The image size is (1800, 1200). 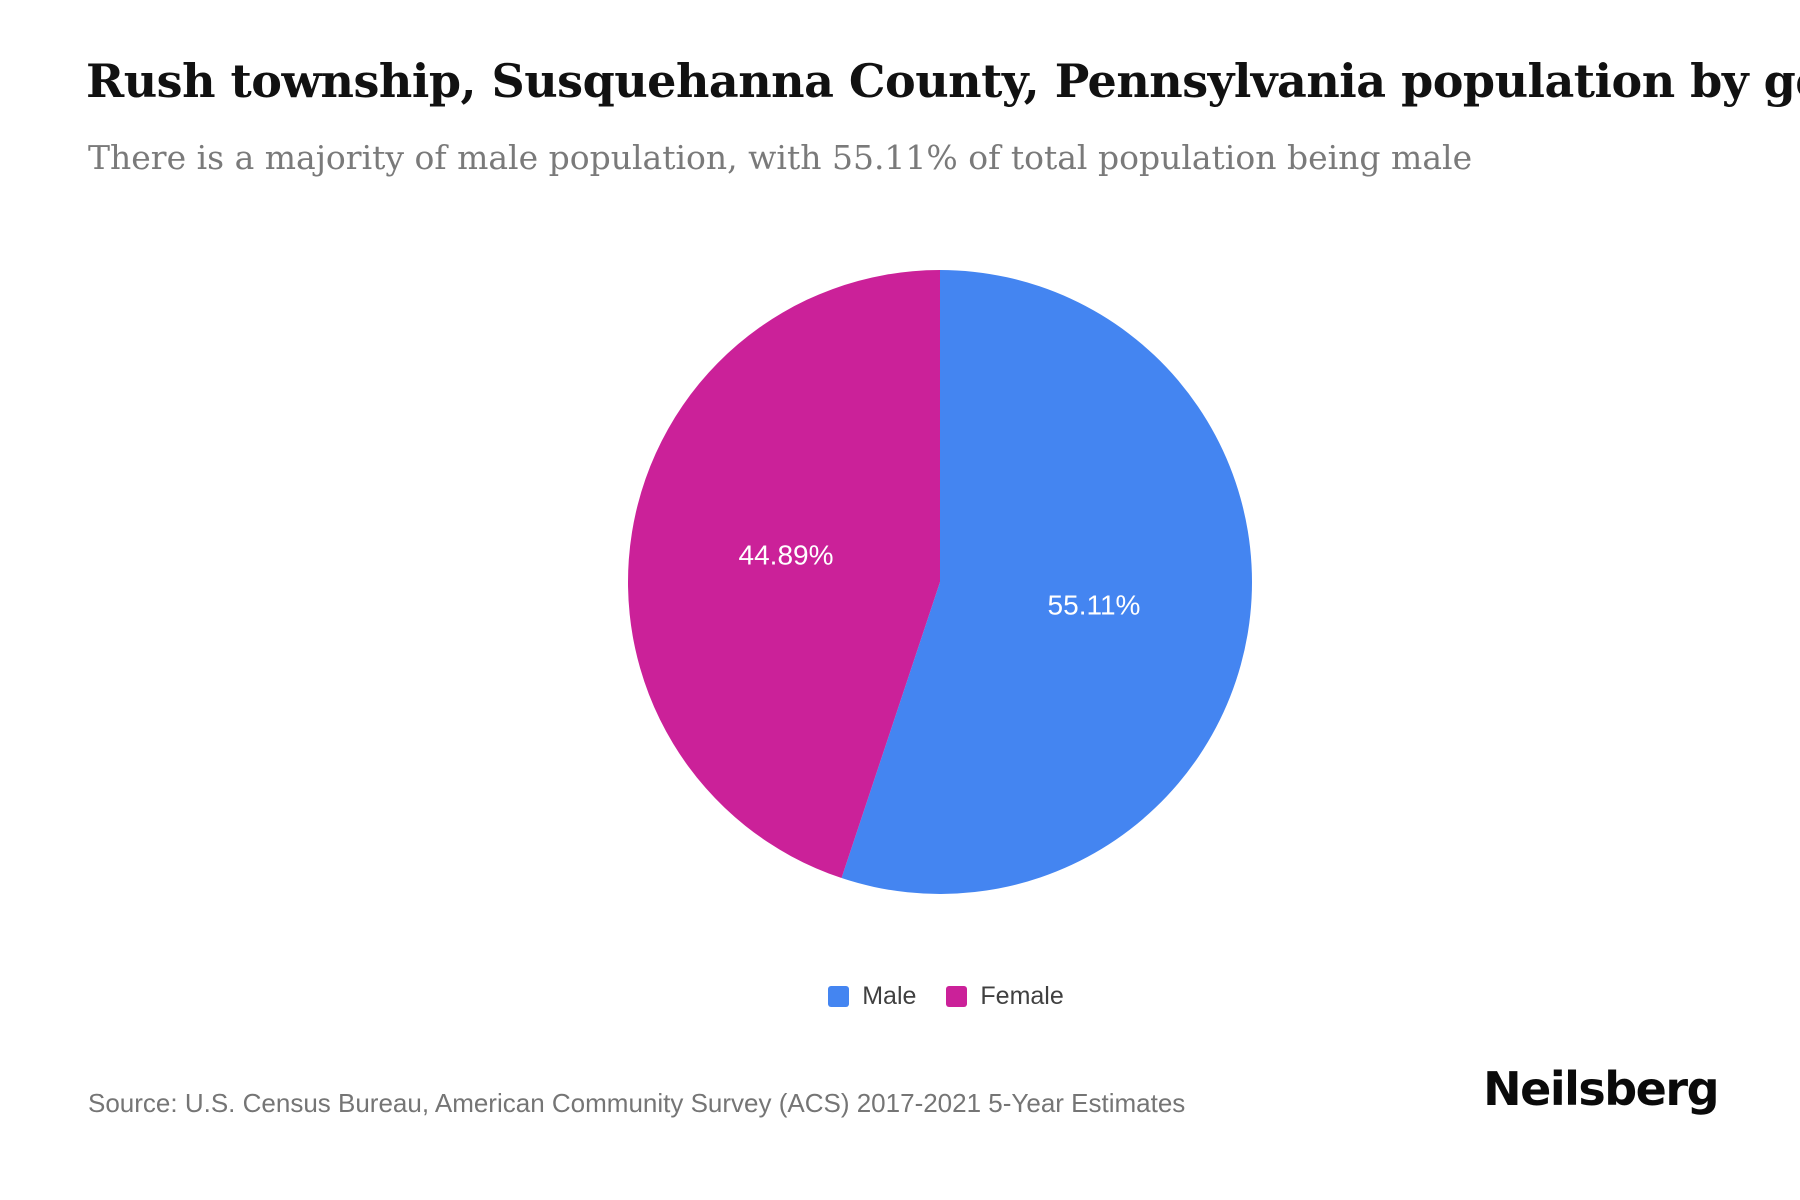 What do you see at coordinates (1601, 1089) in the screenshot?
I see `neilsberg-logo: Neilsberg` at bounding box center [1601, 1089].